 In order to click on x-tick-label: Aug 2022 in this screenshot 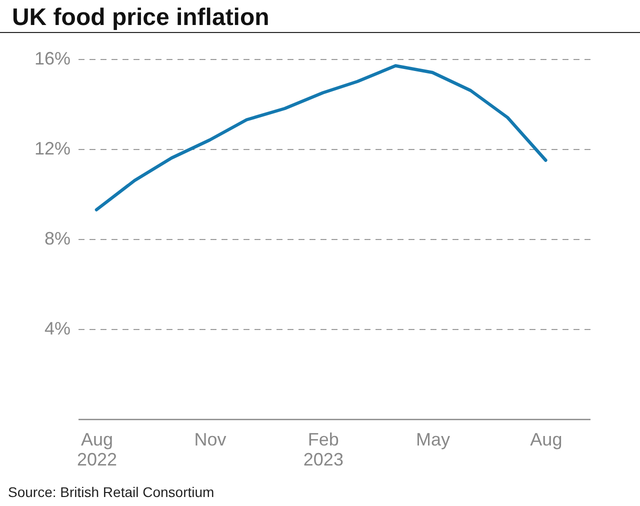, I will do `click(96, 450)`.